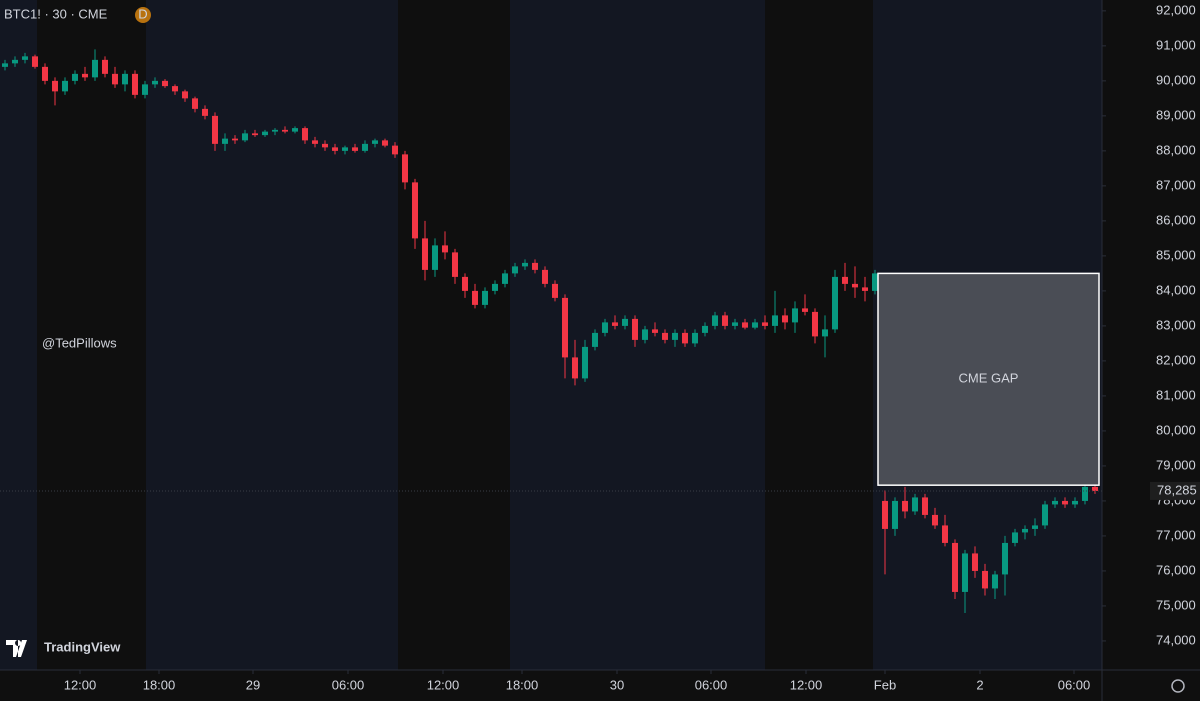  I want to click on logo: TradingView, so click(63, 648).